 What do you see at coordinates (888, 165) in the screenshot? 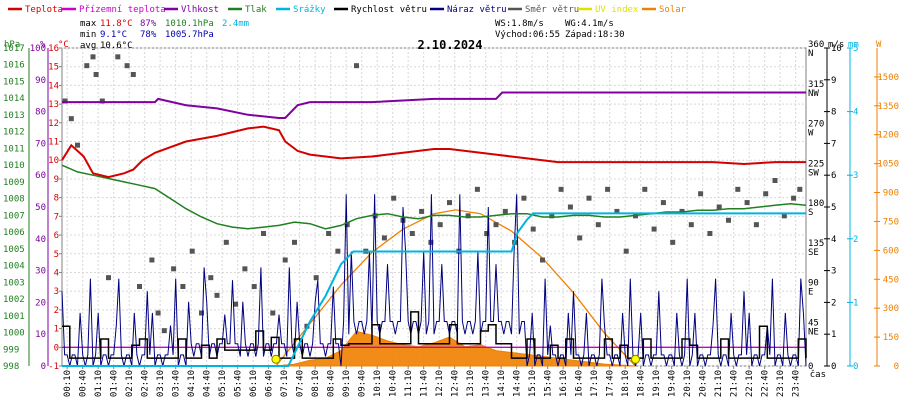
I see `axis-tick-solar: 1050` at bounding box center [888, 165].